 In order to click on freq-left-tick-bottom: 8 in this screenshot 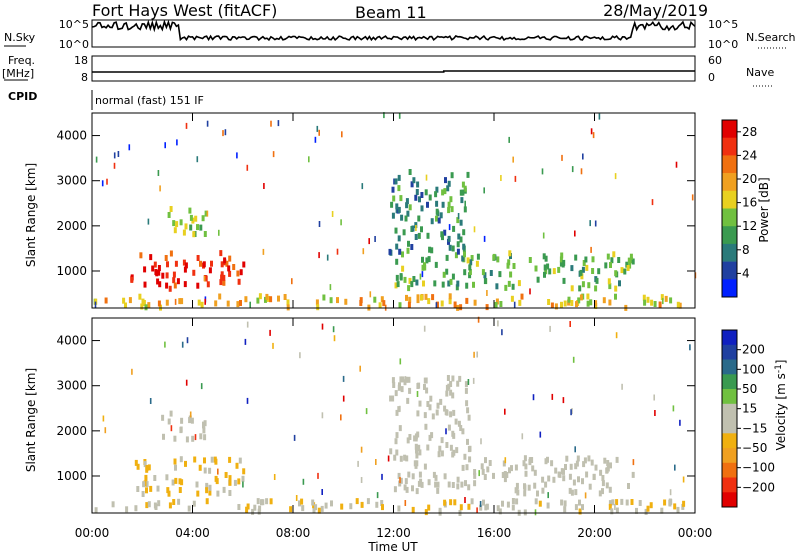, I will do `click(84, 77)`.